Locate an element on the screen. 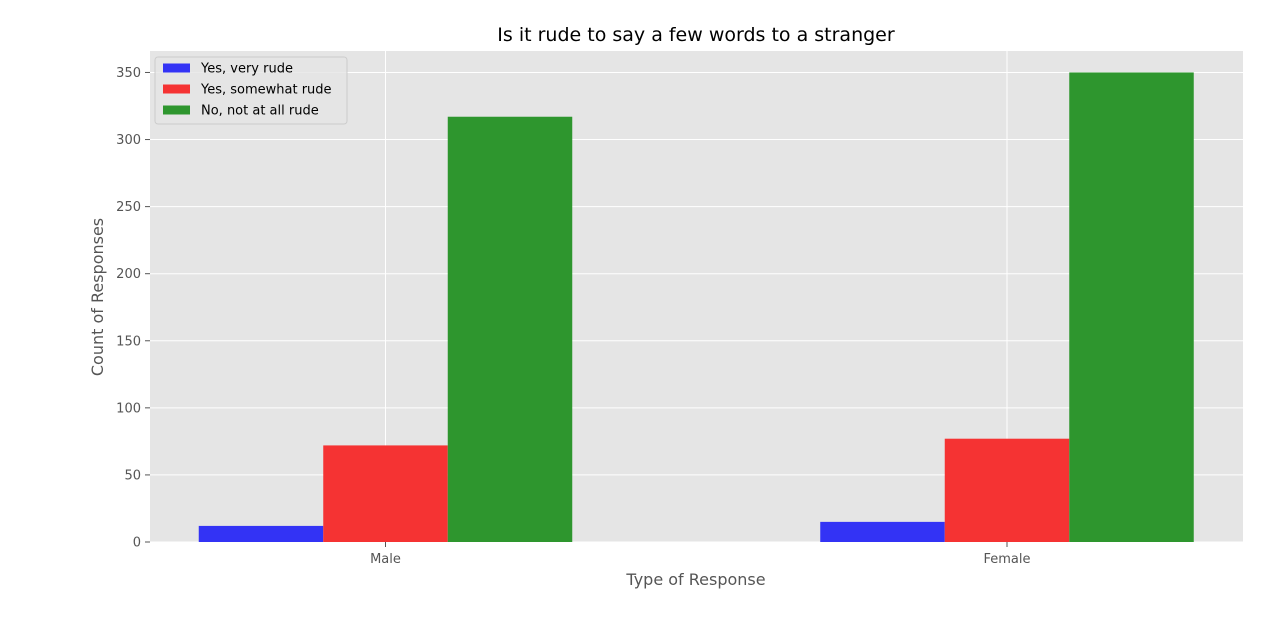 This screenshot has height=623, width=1280. legend-label: No, not at all rude is located at coordinates (260, 111).